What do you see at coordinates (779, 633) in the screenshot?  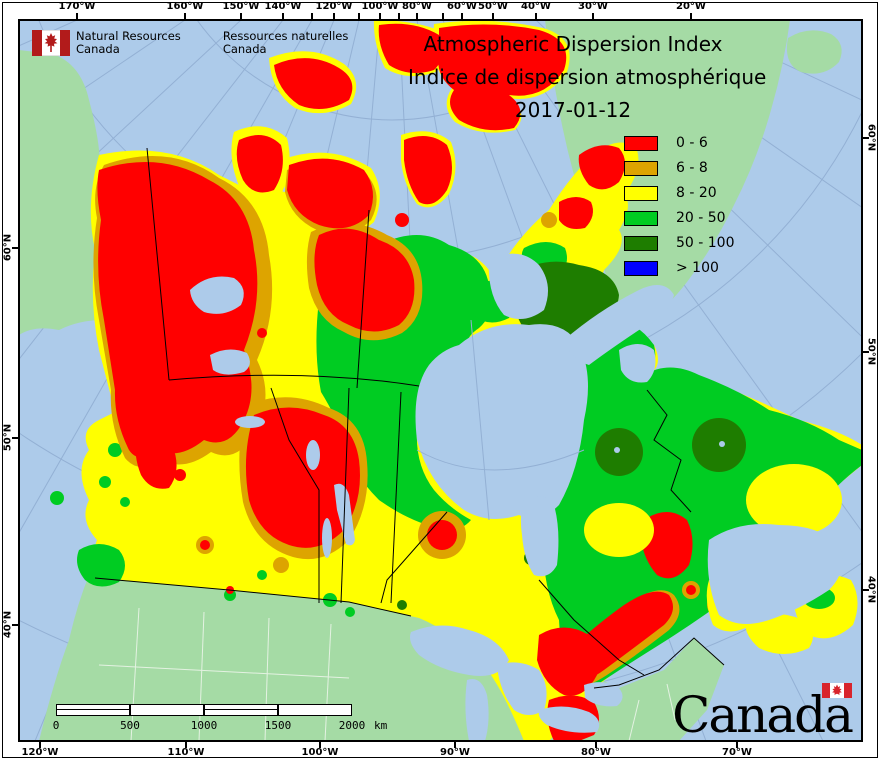 I see `nova-scotia` at bounding box center [779, 633].